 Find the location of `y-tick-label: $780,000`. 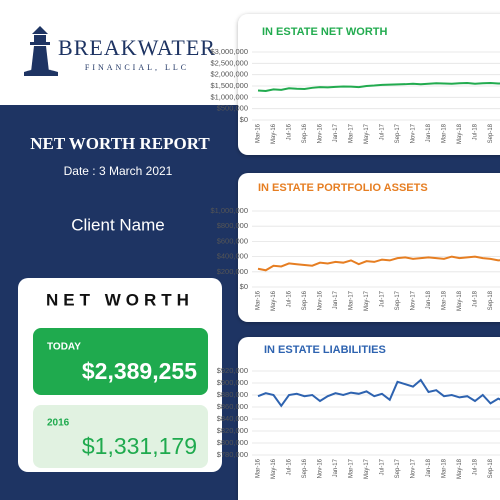

y-tick-label: $780,000 is located at coordinates (232, 454).